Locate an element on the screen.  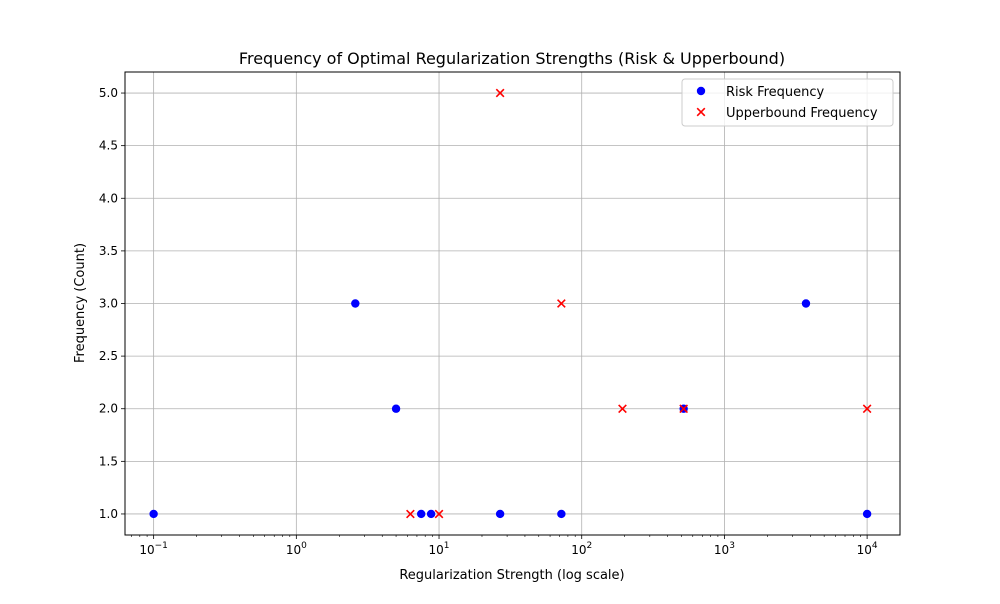
legend-upperbound-marker is located at coordinates (701, 112).